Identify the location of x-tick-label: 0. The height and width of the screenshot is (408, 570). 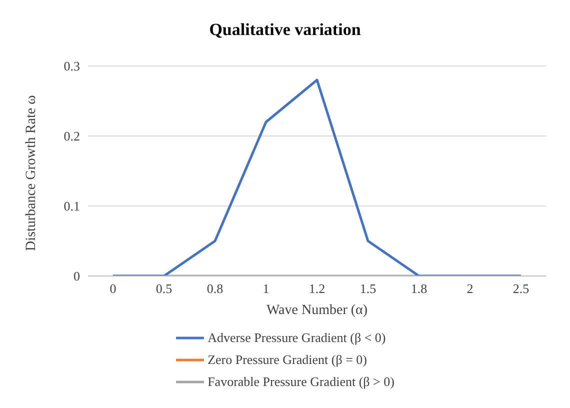
(113, 288).